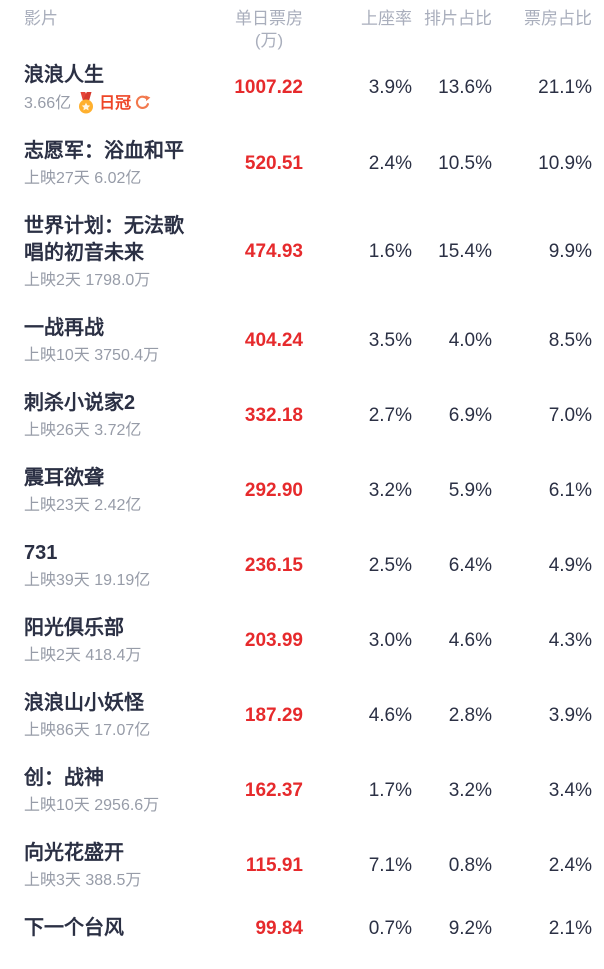 The width and height of the screenshot is (604, 969). I want to click on screening-share-value: 4.6%, so click(470, 640).